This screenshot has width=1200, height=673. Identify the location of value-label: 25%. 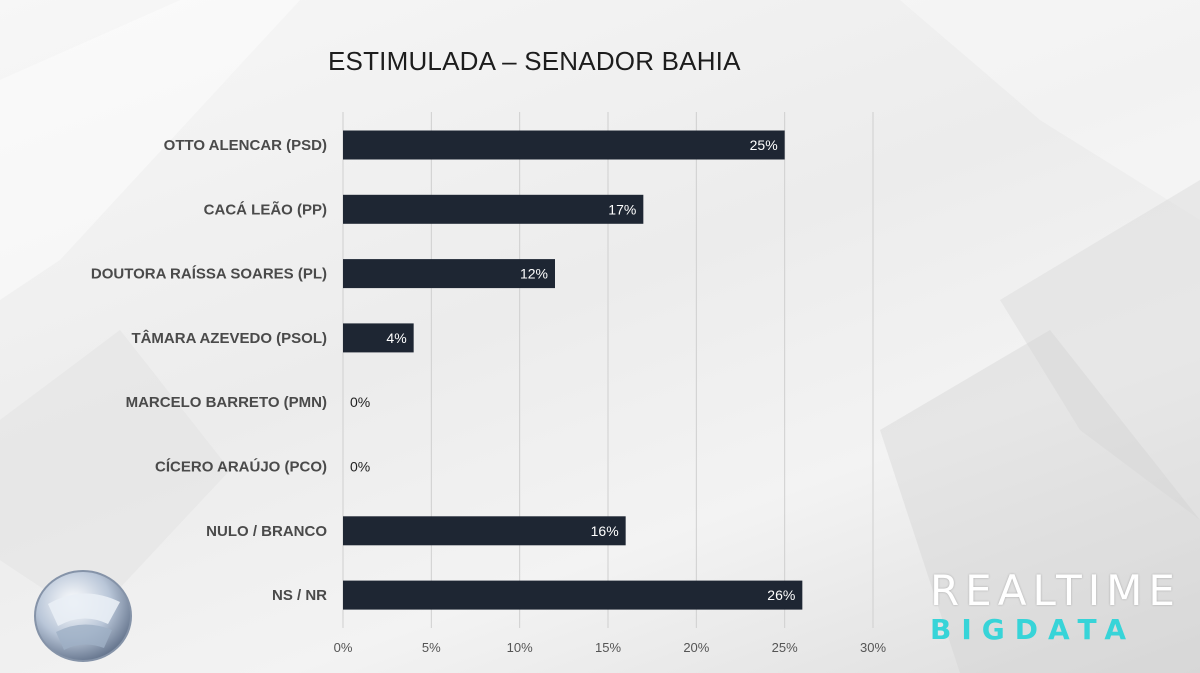
(764, 145).